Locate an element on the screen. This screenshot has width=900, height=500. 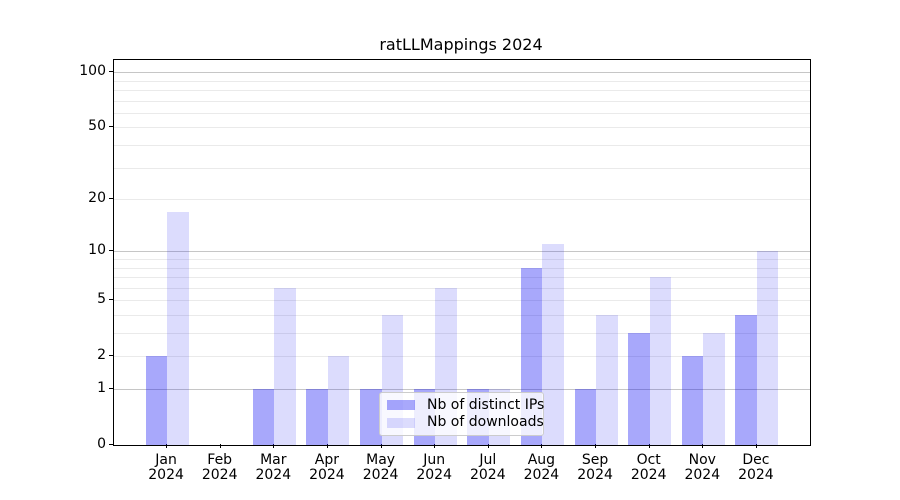
x-tick-year-mar: 2024 is located at coordinates (273, 475).